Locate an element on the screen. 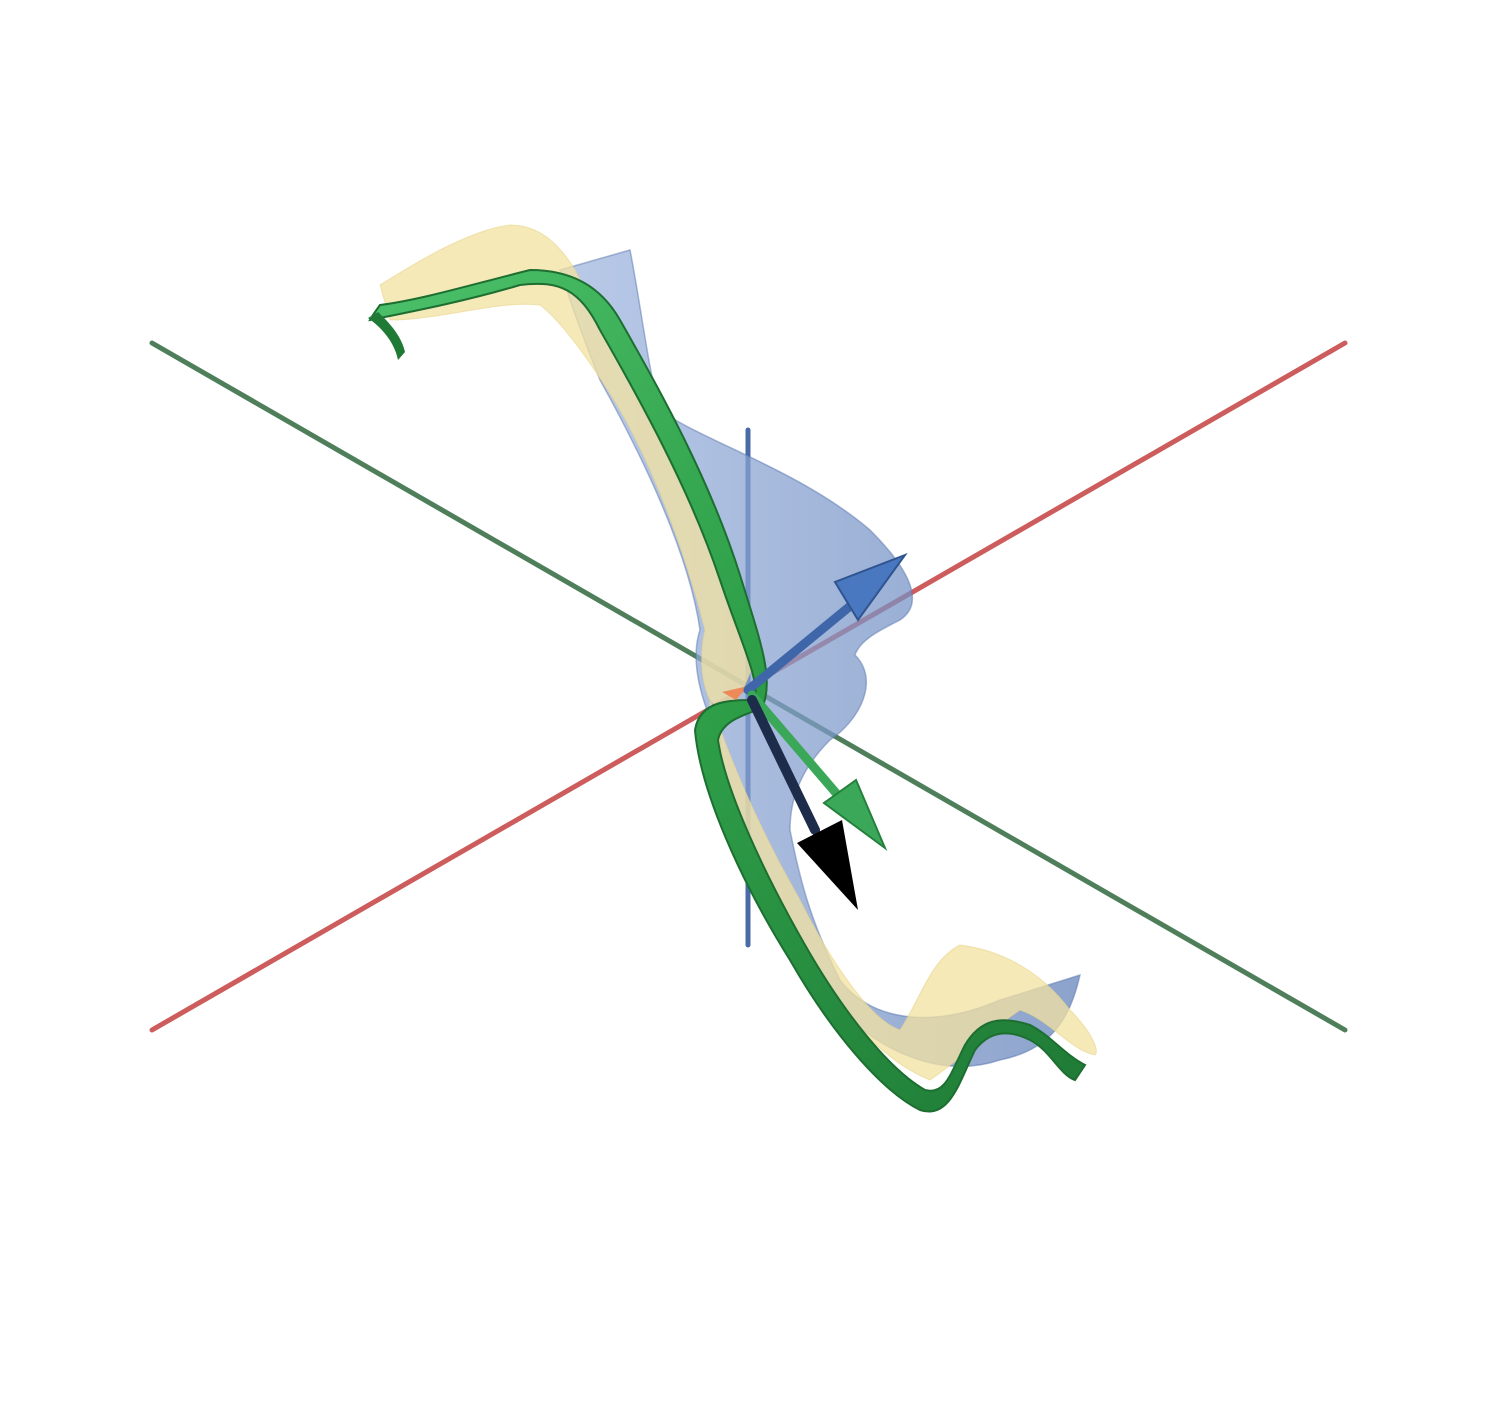 Image resolution: width=1500 pixels, height=1416 pixels. tangent-vector-shaft is located at coordinates (797, 747).